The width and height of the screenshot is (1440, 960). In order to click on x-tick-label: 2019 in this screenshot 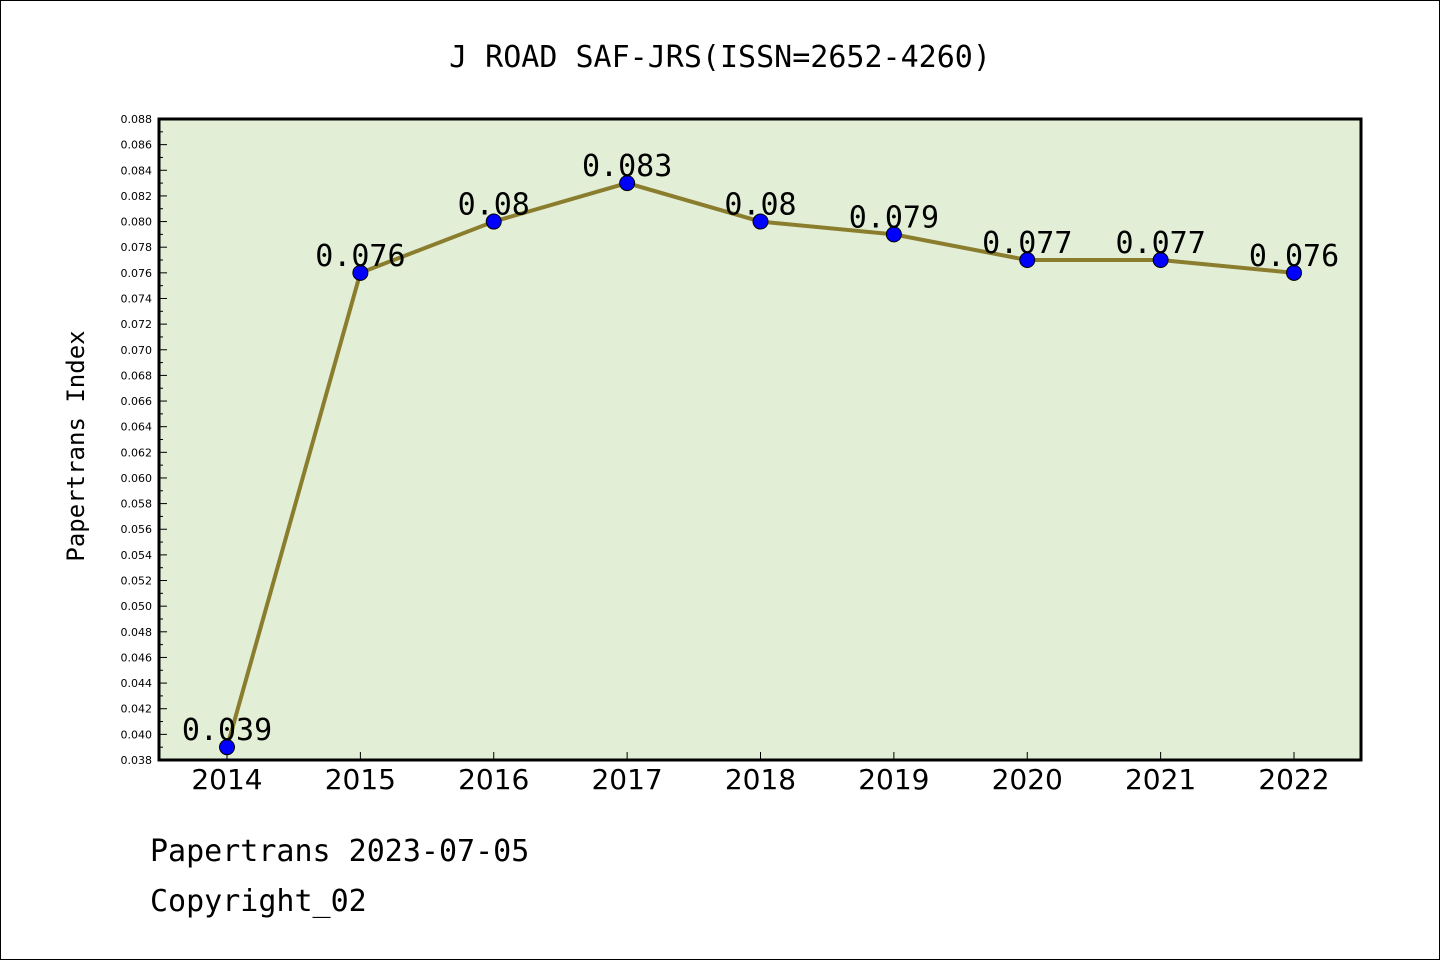, I will do `click(893, 779)`.